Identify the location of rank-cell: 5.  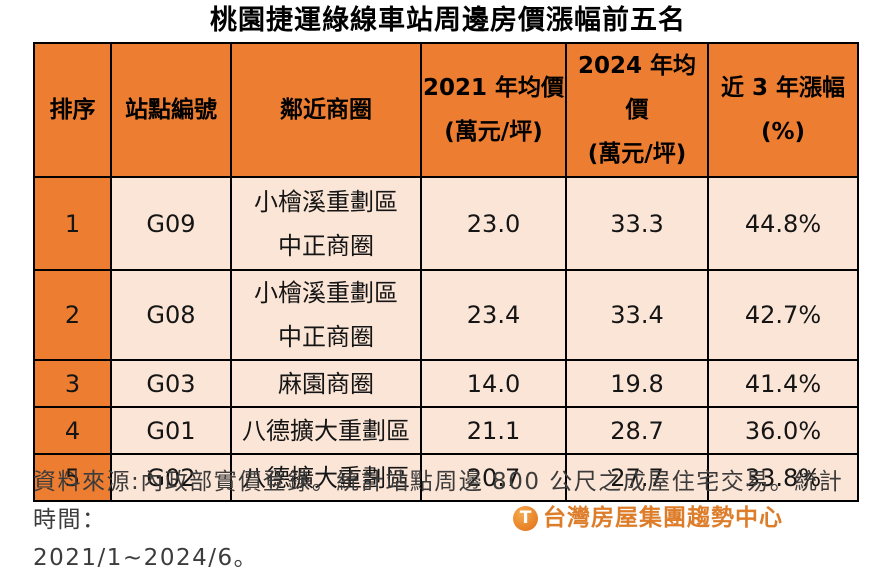
(72, 477).